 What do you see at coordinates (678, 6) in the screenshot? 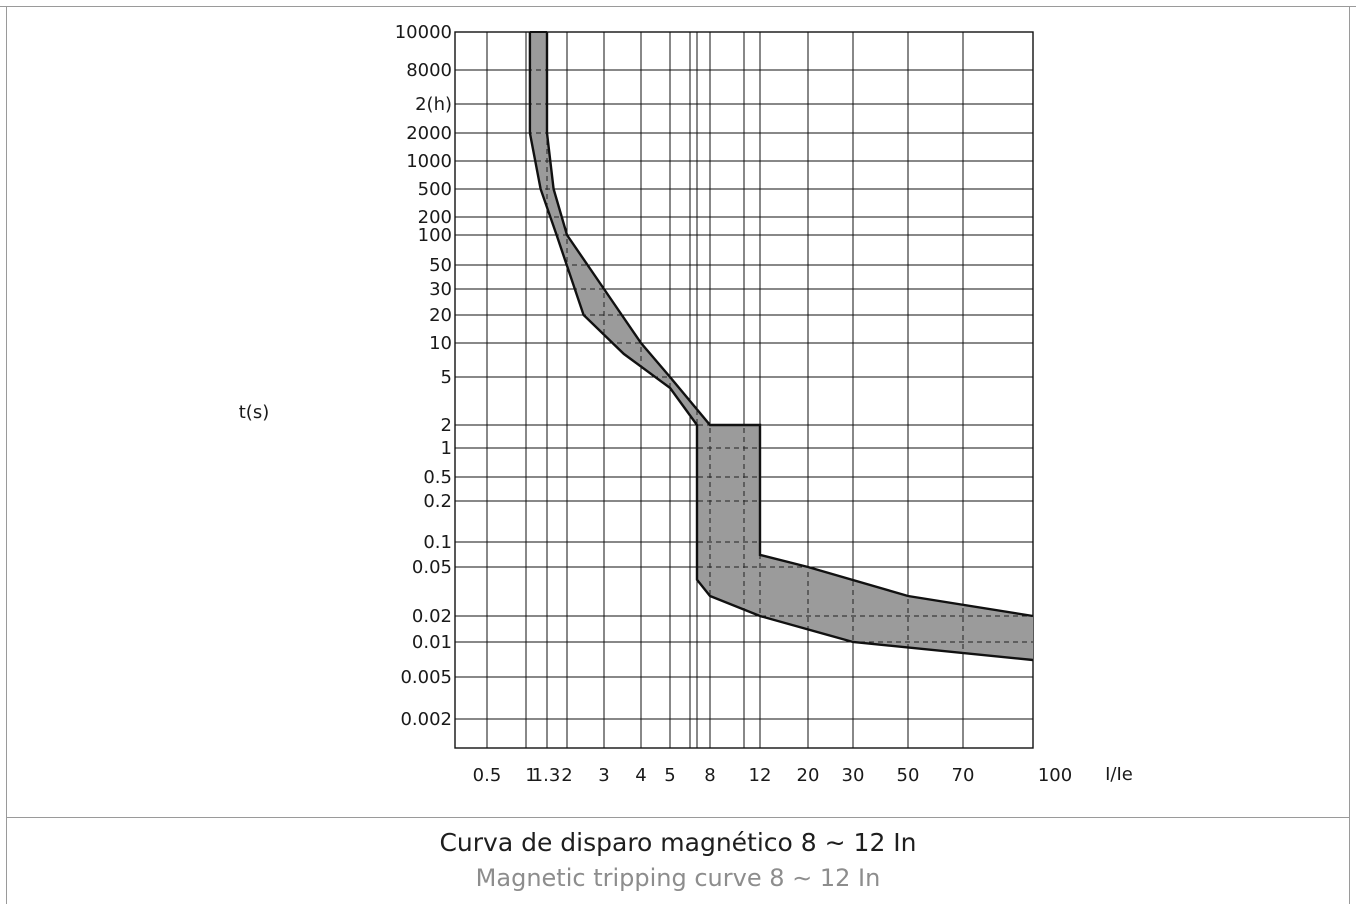
I see `frame-top-border` at bounding box center [678, 6].